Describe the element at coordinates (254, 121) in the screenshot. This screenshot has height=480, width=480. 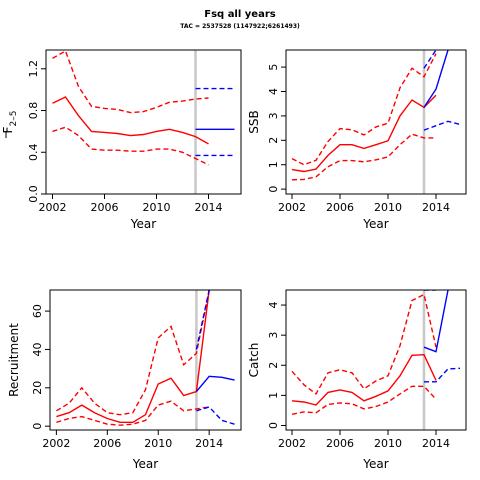
I see `y-axis-title: SSB` at that location.